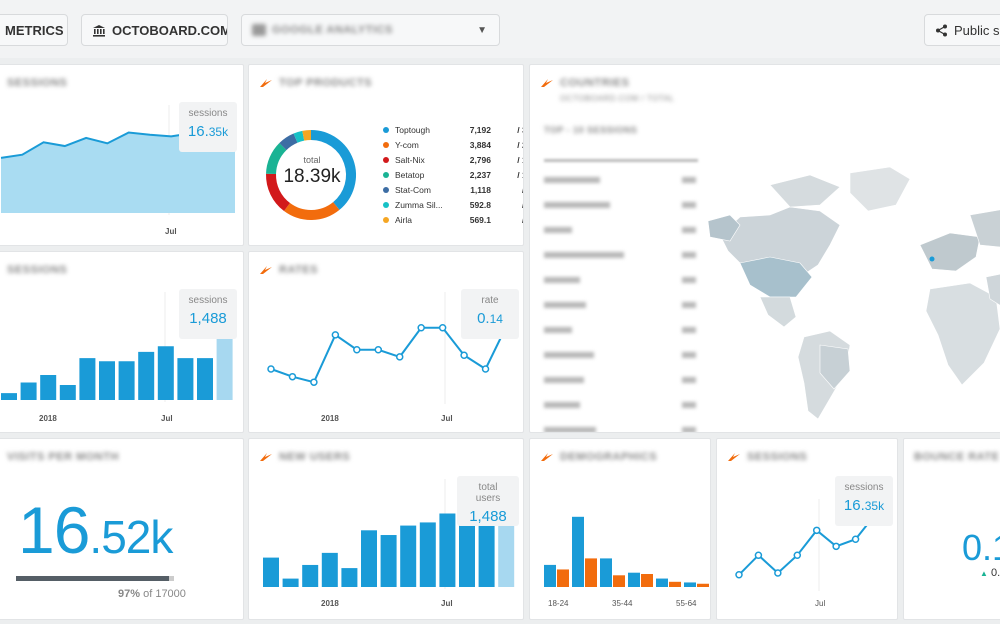 The width and height of the screenshot is (1000, 624). I want to click on change-value: 0., so click(995, 573).